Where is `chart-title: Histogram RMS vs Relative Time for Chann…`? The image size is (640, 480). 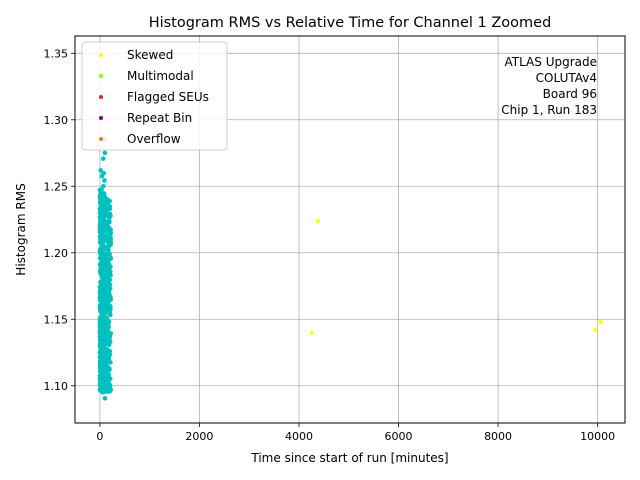 chart-title: Histogram RMS vs Relative Time for Chann… is located at coordinates (350, 23).